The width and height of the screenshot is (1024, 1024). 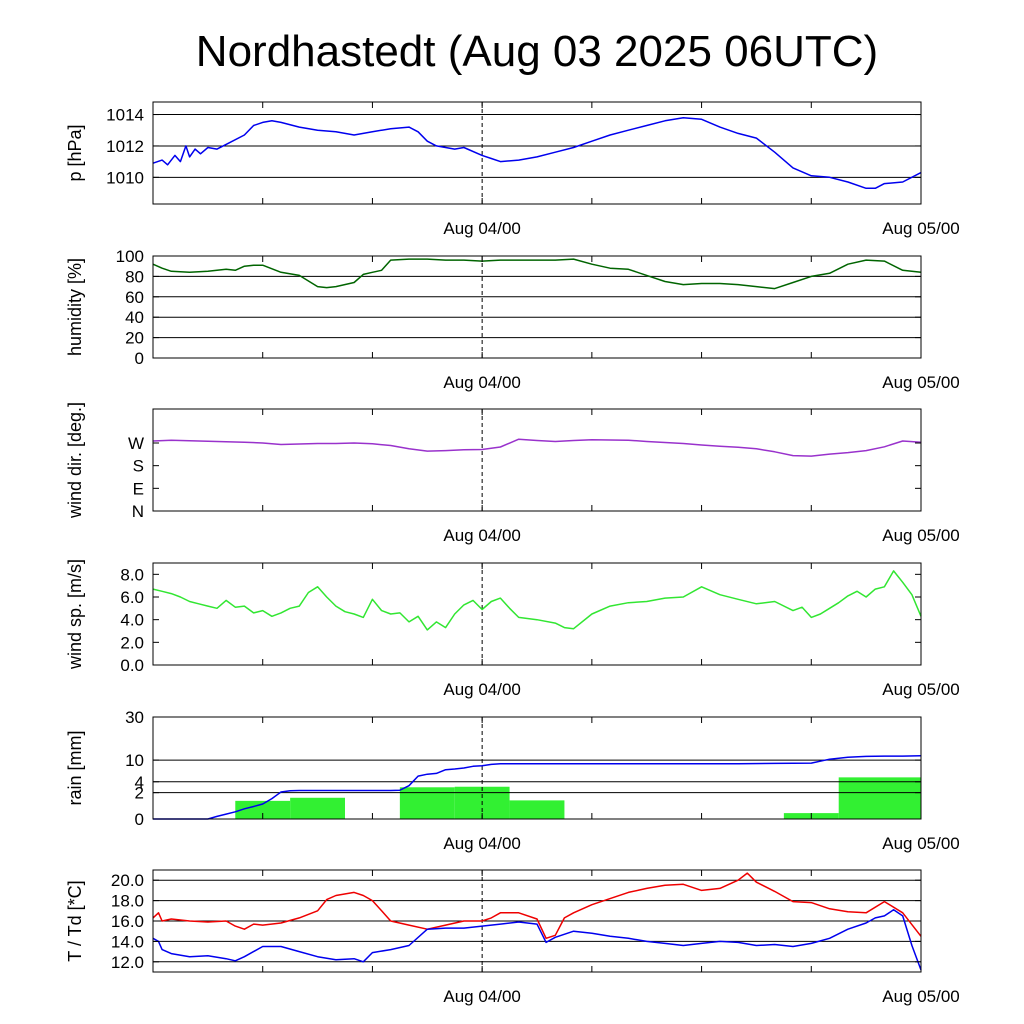 What do you see at coordinates (75, 920) in the screenshot?
I see `y-axis-label: T / Td [*C]` at bounding box center [75, 920].